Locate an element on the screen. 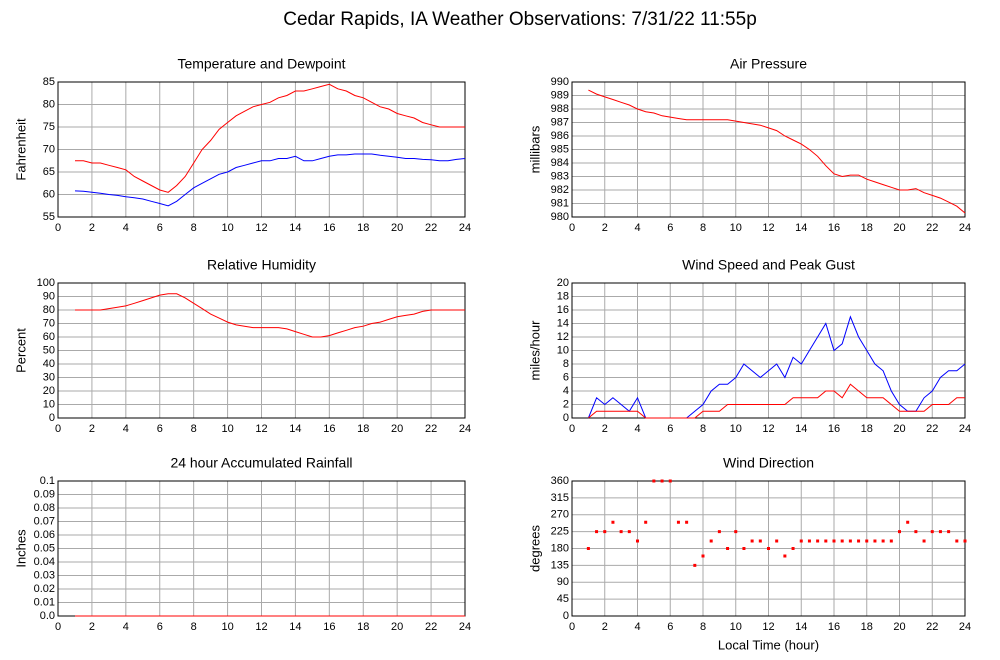 The height and width of the screenshot is (660, 1000). y-tick-label: 85 is located at coordinates (49, 82).